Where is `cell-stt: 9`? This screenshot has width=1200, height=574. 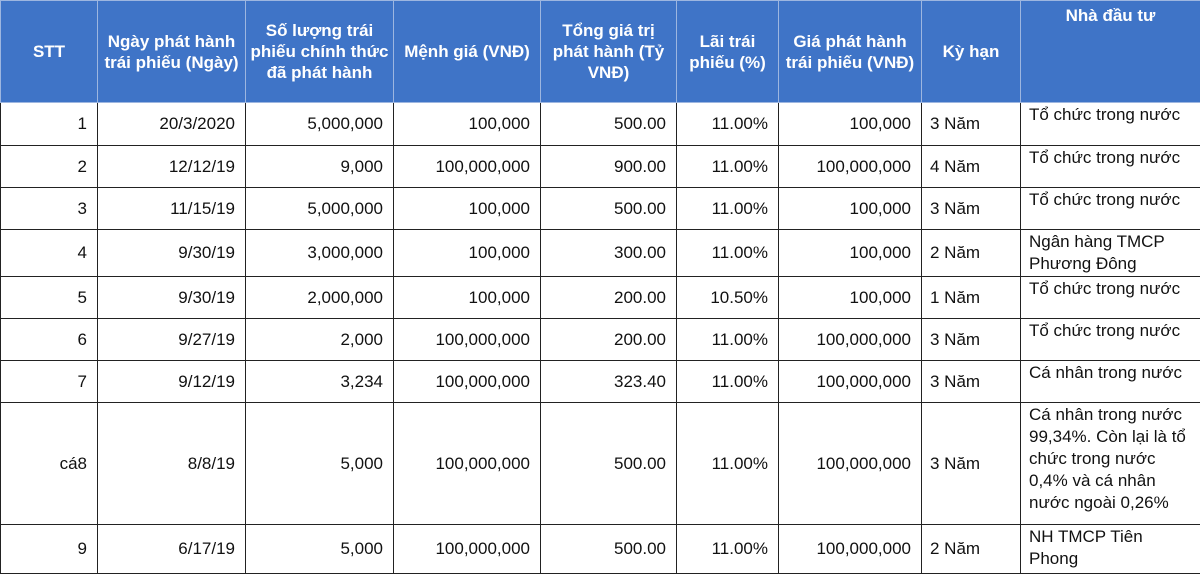 cell-stt: 9 is located at coordinates (49, 549).